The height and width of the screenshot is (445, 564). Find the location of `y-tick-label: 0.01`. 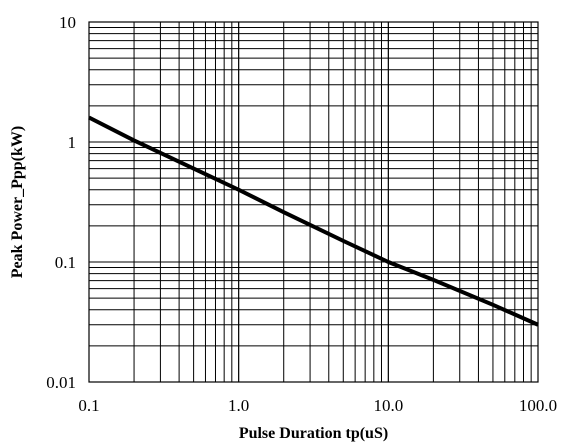

y-tick-label: 0.01 is located at coordinates (61, 382).